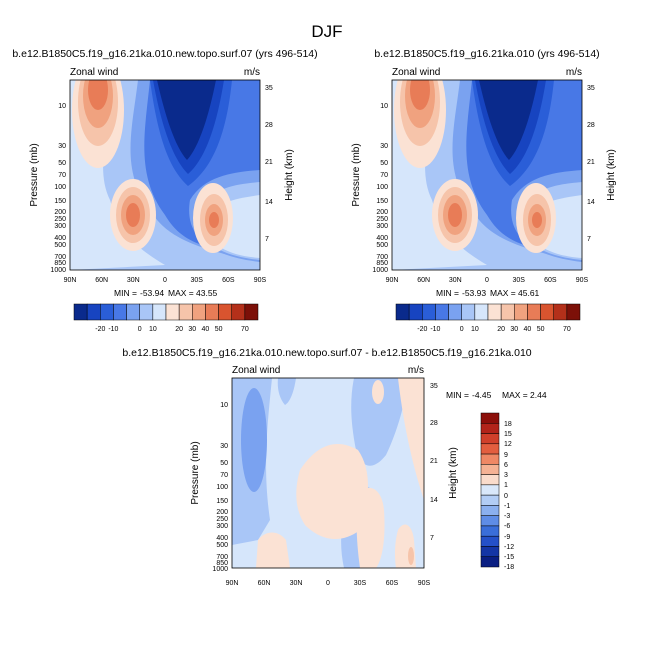 This screenshot has width=654, height=654. Describe the element at coordinates (166, 293) in the screenshot. I see `panel-1-minmax: MIN = -53.94 MAX = 43.55` at that location.